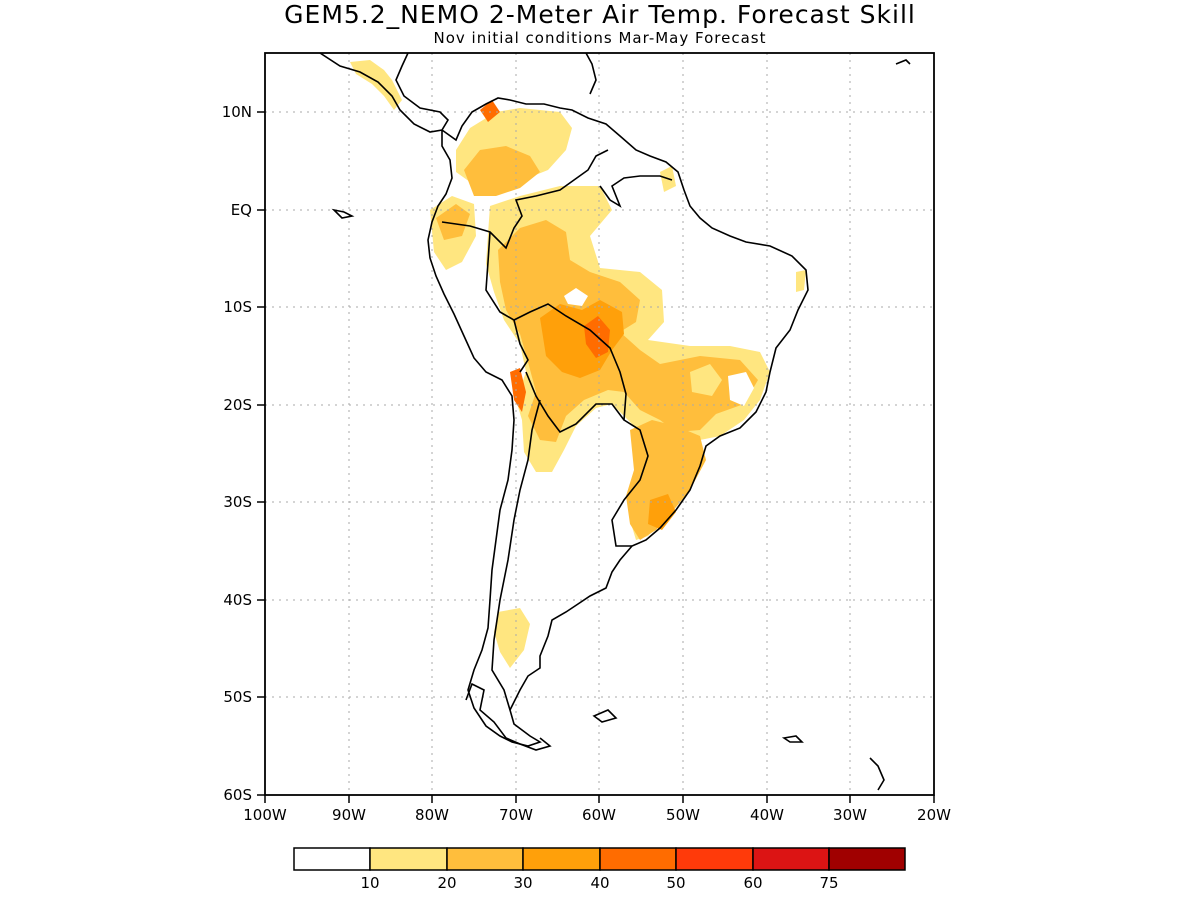  What do you see at coordinates (752, 883) in the screenshot?
I see `legend-level-label: 60` at bounding box center [752, 883].